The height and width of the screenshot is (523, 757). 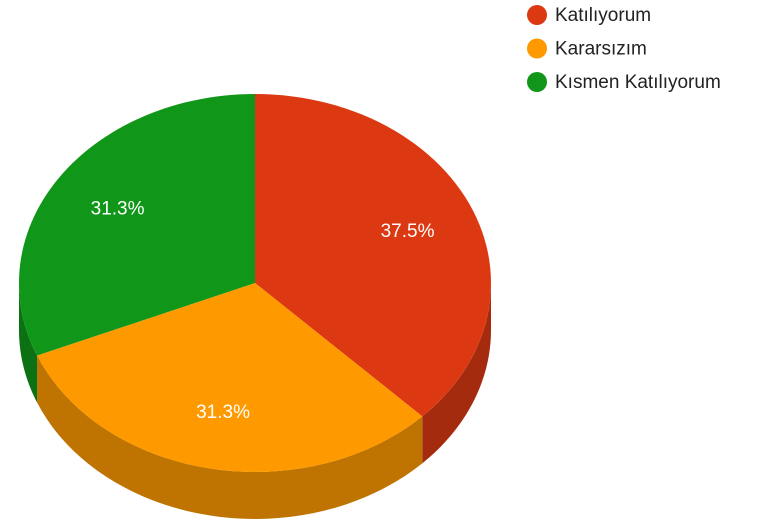 What do you see at coordinates (601, 49) in the screenshot?
I see `legend-label: Kararsızım` at bounding box center [601, 49].